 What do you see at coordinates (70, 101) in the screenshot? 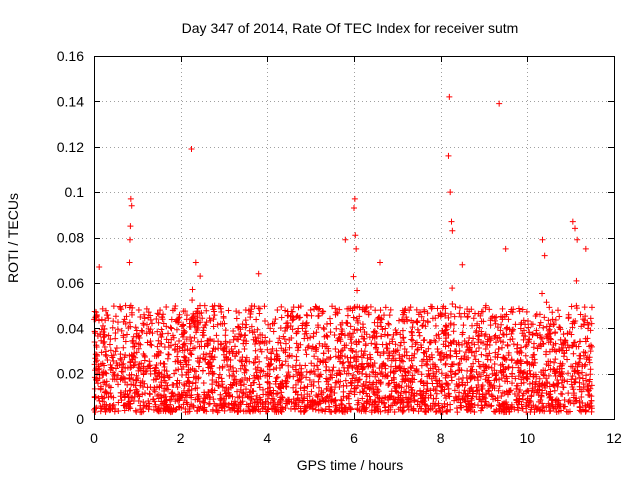
I see `y-tick-label: 0.14` at bounding box center [70, 101].